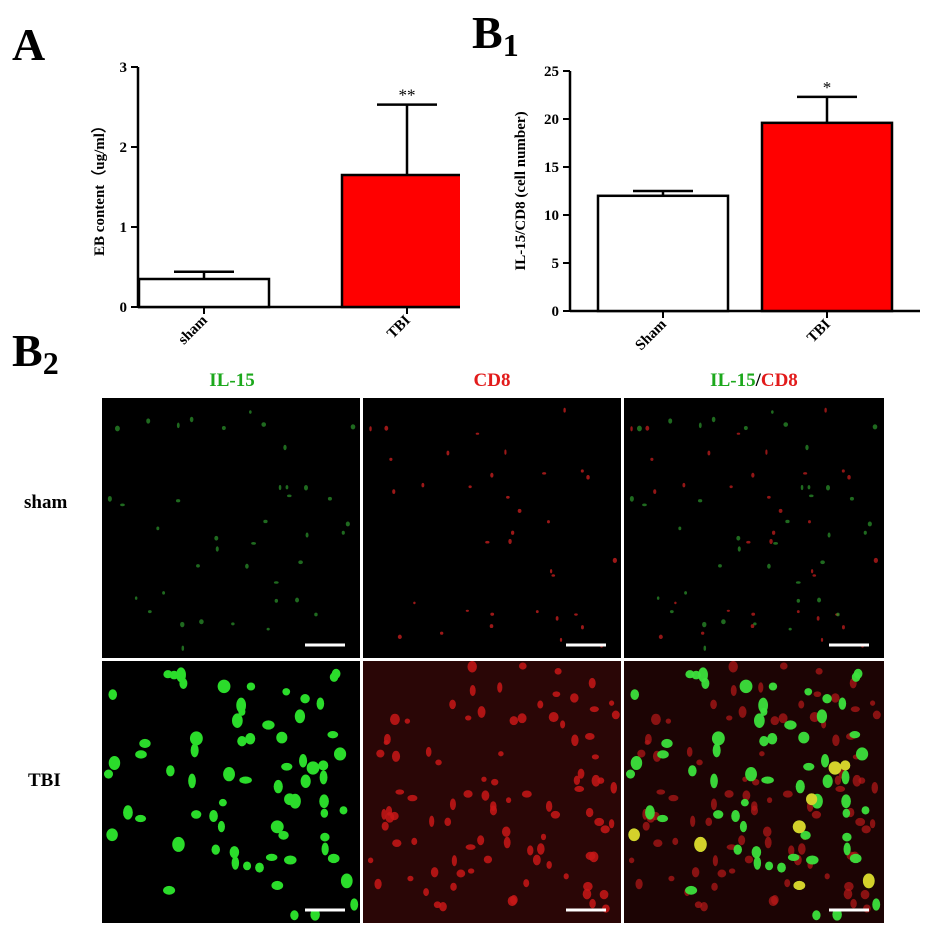 The height and width of the screenshot is (936, 936). I want to click on micrograph-sham-merge, so click(754, 528).